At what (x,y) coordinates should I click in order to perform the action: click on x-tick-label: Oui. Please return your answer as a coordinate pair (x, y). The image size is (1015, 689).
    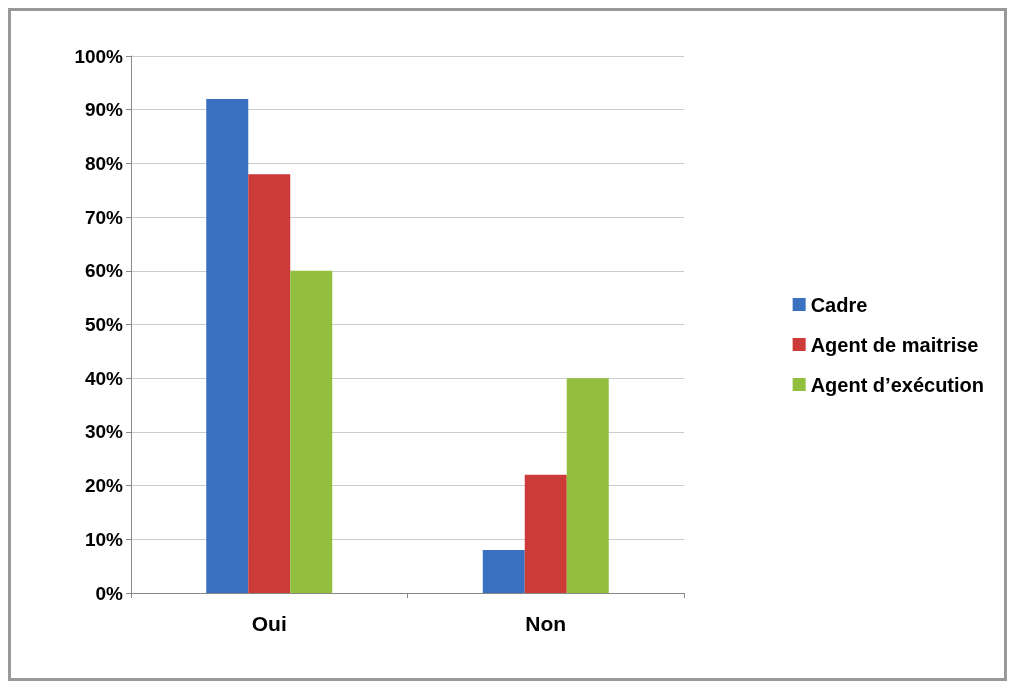
    Looking at the image, I should click on (269, 623).